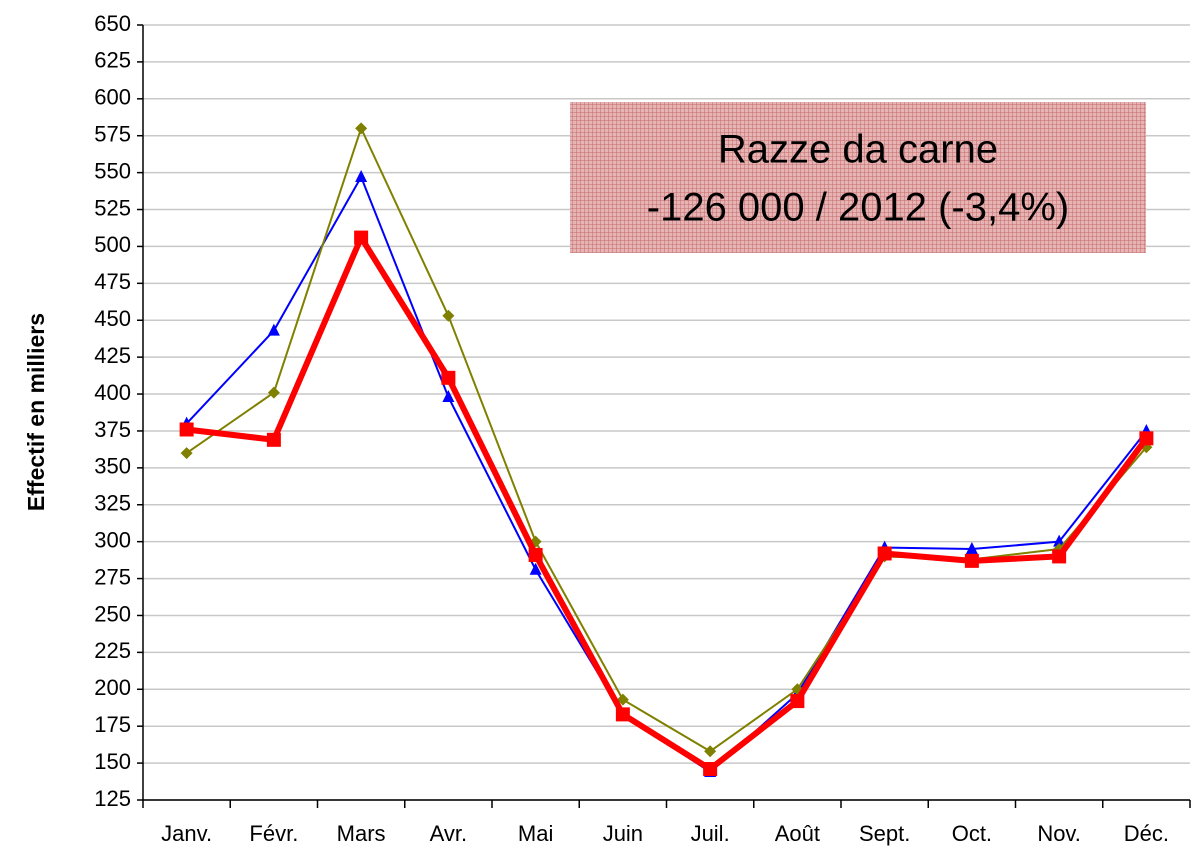  I want to click on x-tick-label: Oct., so click(972, 833).